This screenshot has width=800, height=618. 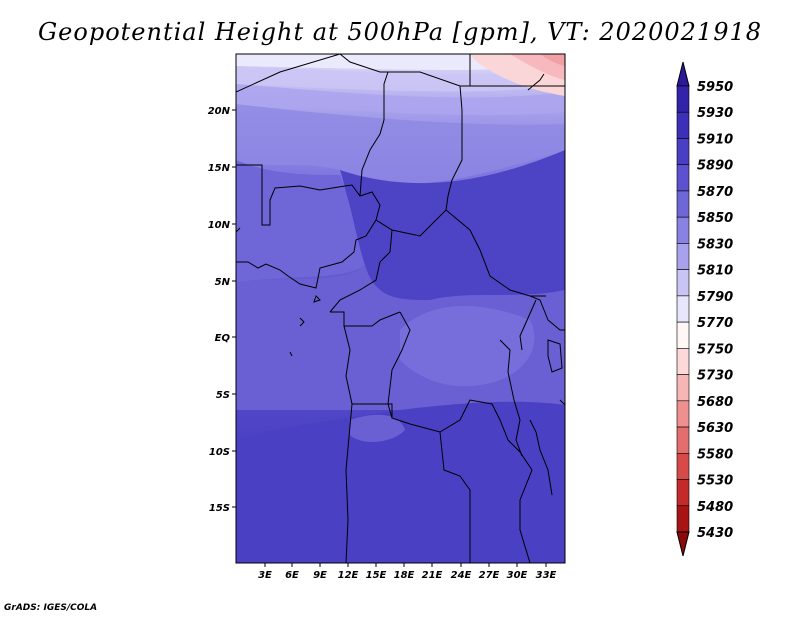 I want to click on colorbar-level-label: 5430, so click(x=715, y=533).